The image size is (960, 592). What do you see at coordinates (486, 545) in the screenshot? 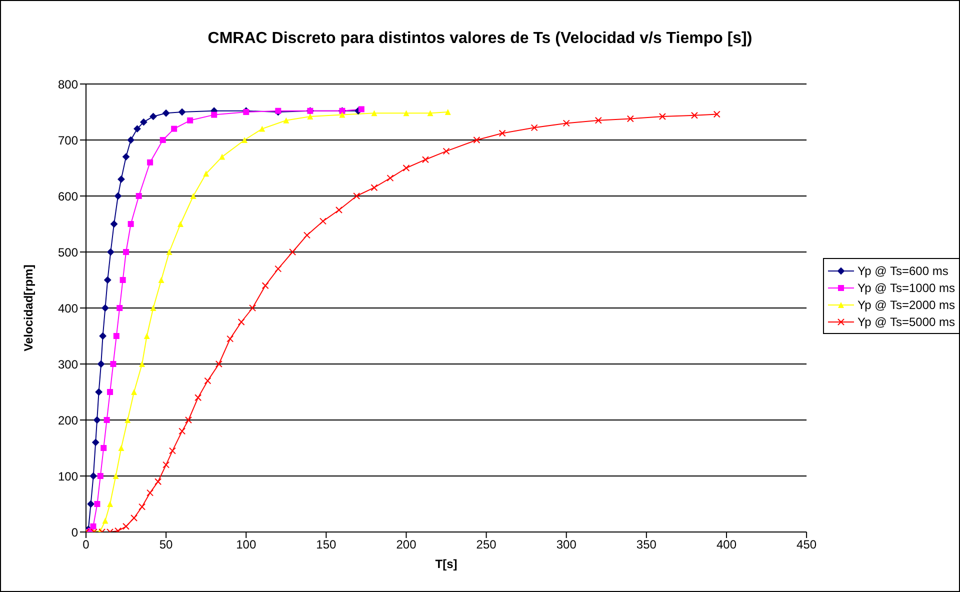
I see `x-tick-label: 250` at bounding box center [486, 545].